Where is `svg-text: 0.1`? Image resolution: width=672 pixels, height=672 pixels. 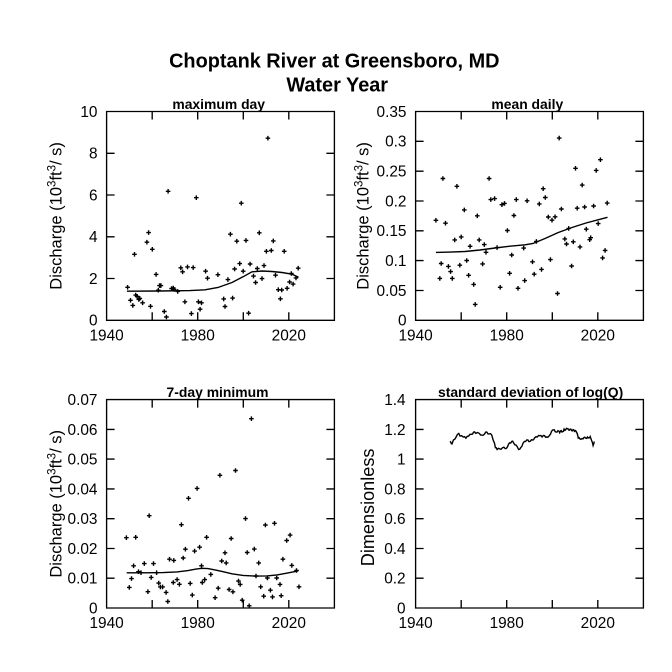 svg-text: 0.1 is located at coordinates (395, 261).